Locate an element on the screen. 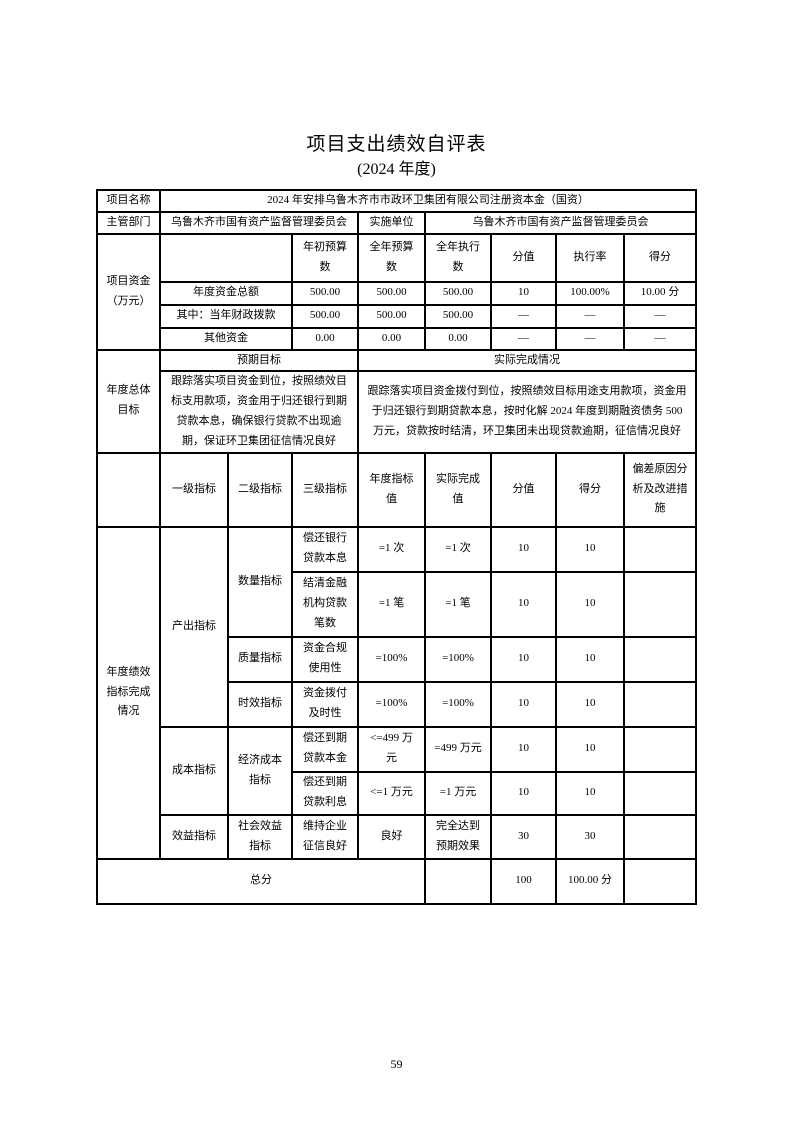 This screenshot has width=793, height=1122. indicator-l2-cell: 时效指标 is located at coordinates (260, 704).